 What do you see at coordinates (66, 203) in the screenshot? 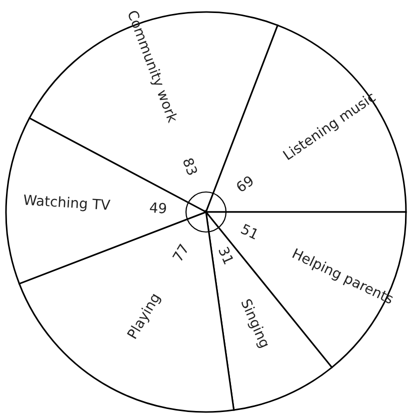
I see `slice-label: Watching TV` at bounding box center [66, 203].